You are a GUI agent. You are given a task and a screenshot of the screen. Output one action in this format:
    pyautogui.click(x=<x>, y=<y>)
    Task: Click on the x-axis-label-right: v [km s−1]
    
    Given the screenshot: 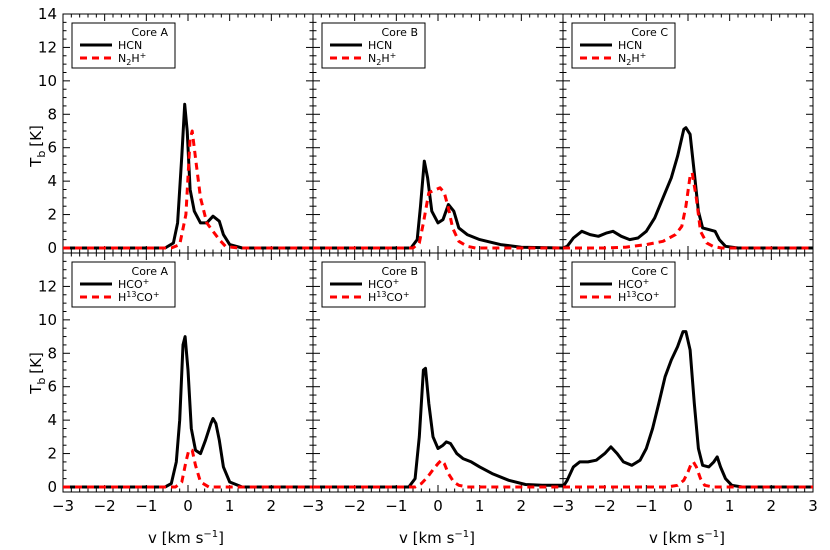 What is the action you would take?
    pyautogui.click(x=687, y=538)
    